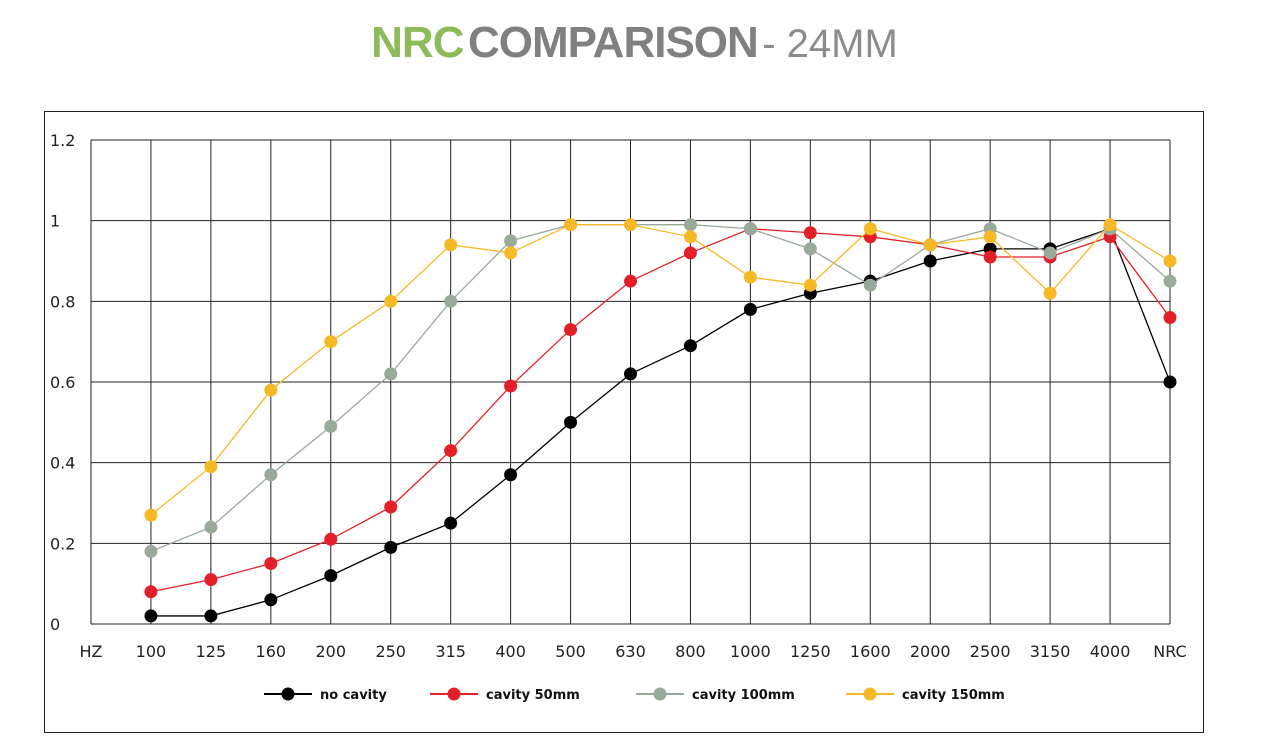  I want to click on x-tick-label: 500, so click(570, 651).